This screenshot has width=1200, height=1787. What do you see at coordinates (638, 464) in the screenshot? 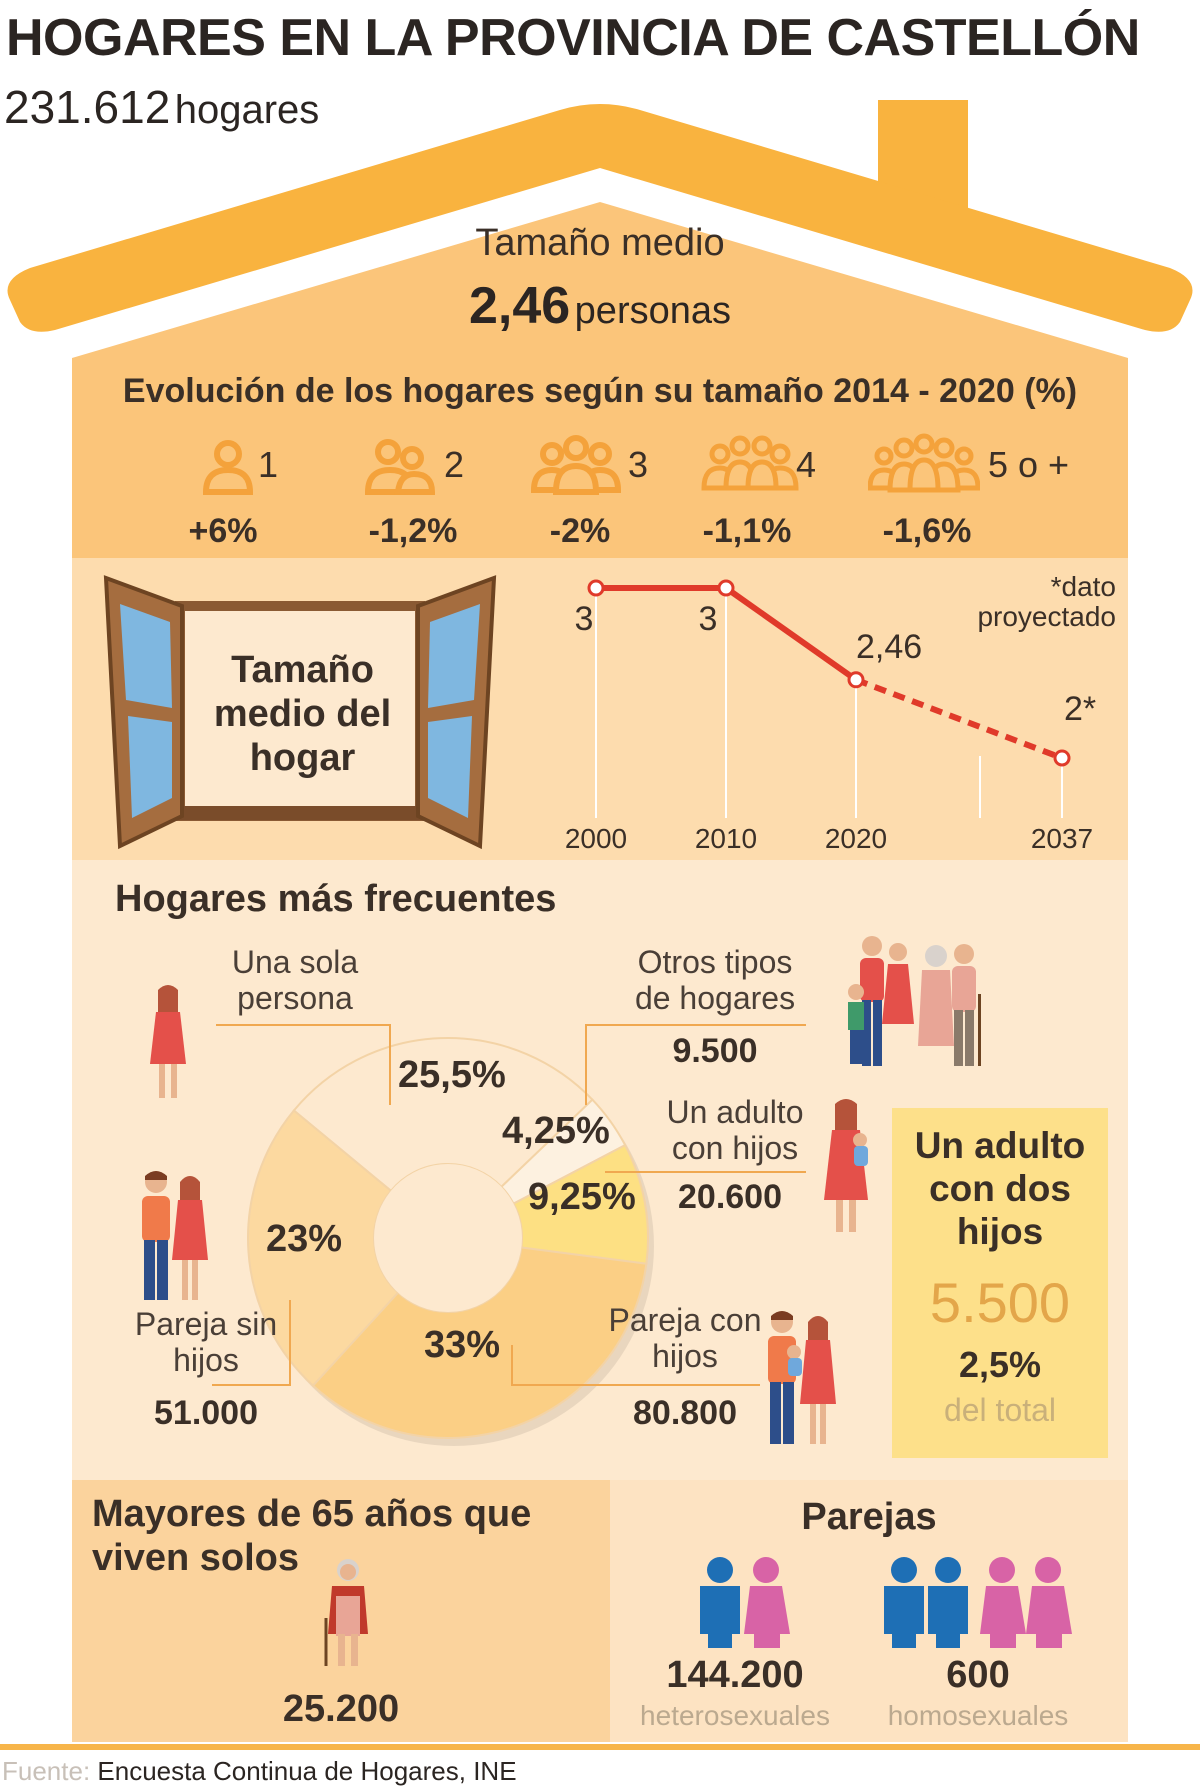
I see `size-label-3: 3` at bounding box center [638, 464].